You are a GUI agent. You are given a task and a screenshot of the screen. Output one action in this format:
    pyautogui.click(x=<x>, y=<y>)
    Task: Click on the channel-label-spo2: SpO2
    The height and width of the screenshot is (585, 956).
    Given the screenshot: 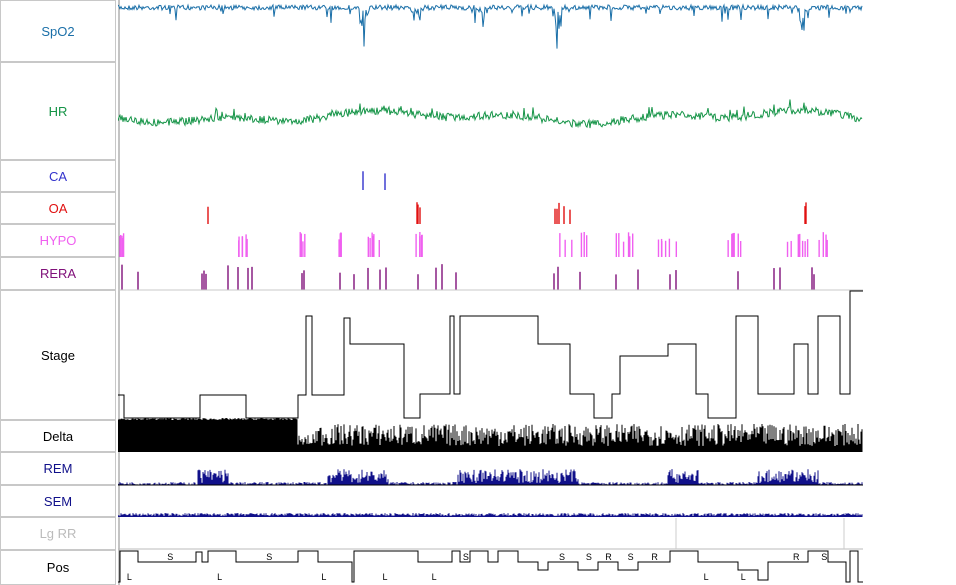 What is the action you would take?
    pyautogui.click(x=58, y=31)
    